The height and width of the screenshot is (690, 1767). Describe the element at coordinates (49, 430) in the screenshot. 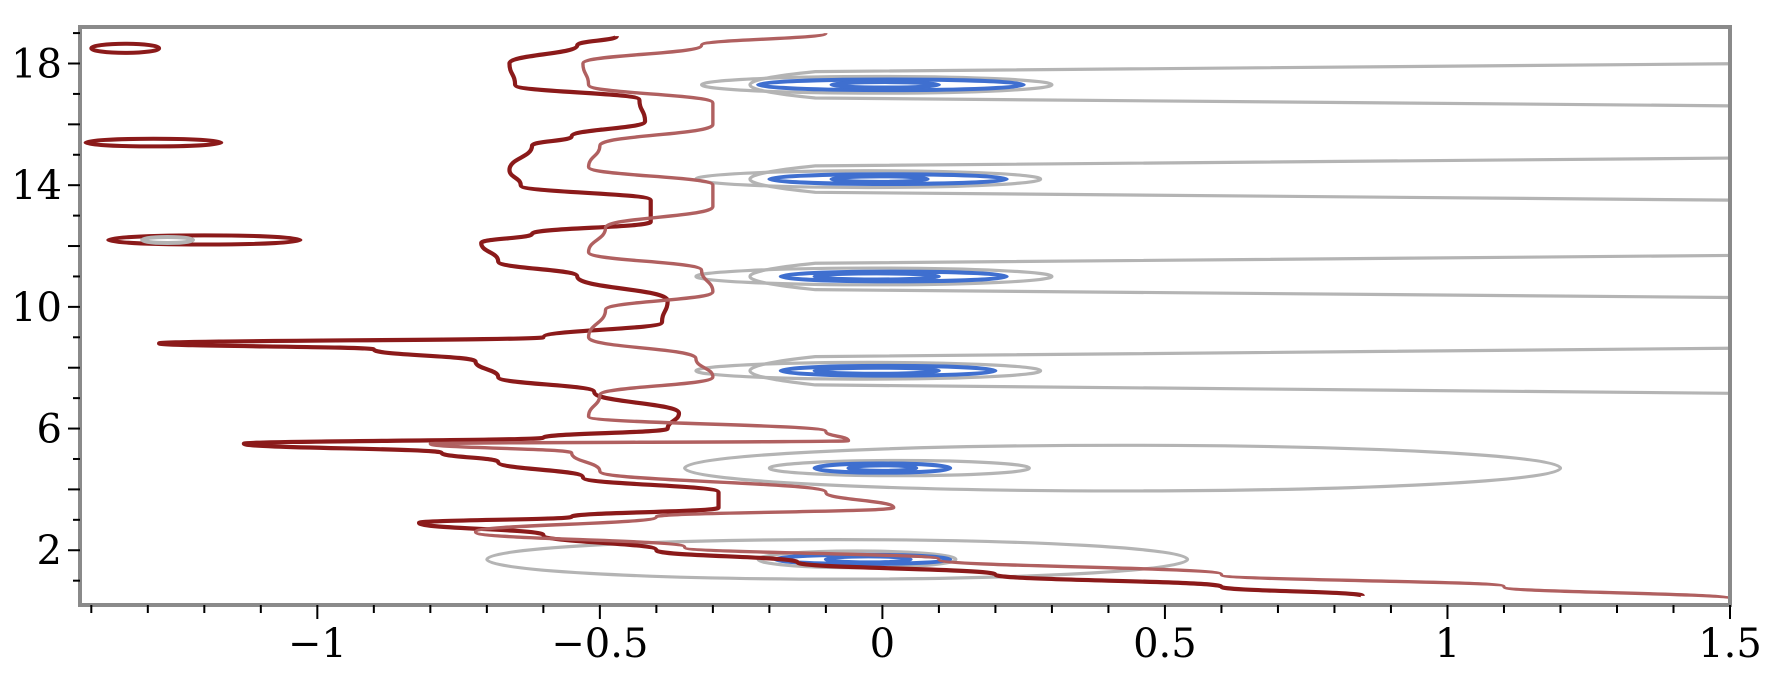

I see `y-tick-label: 6` at that location.